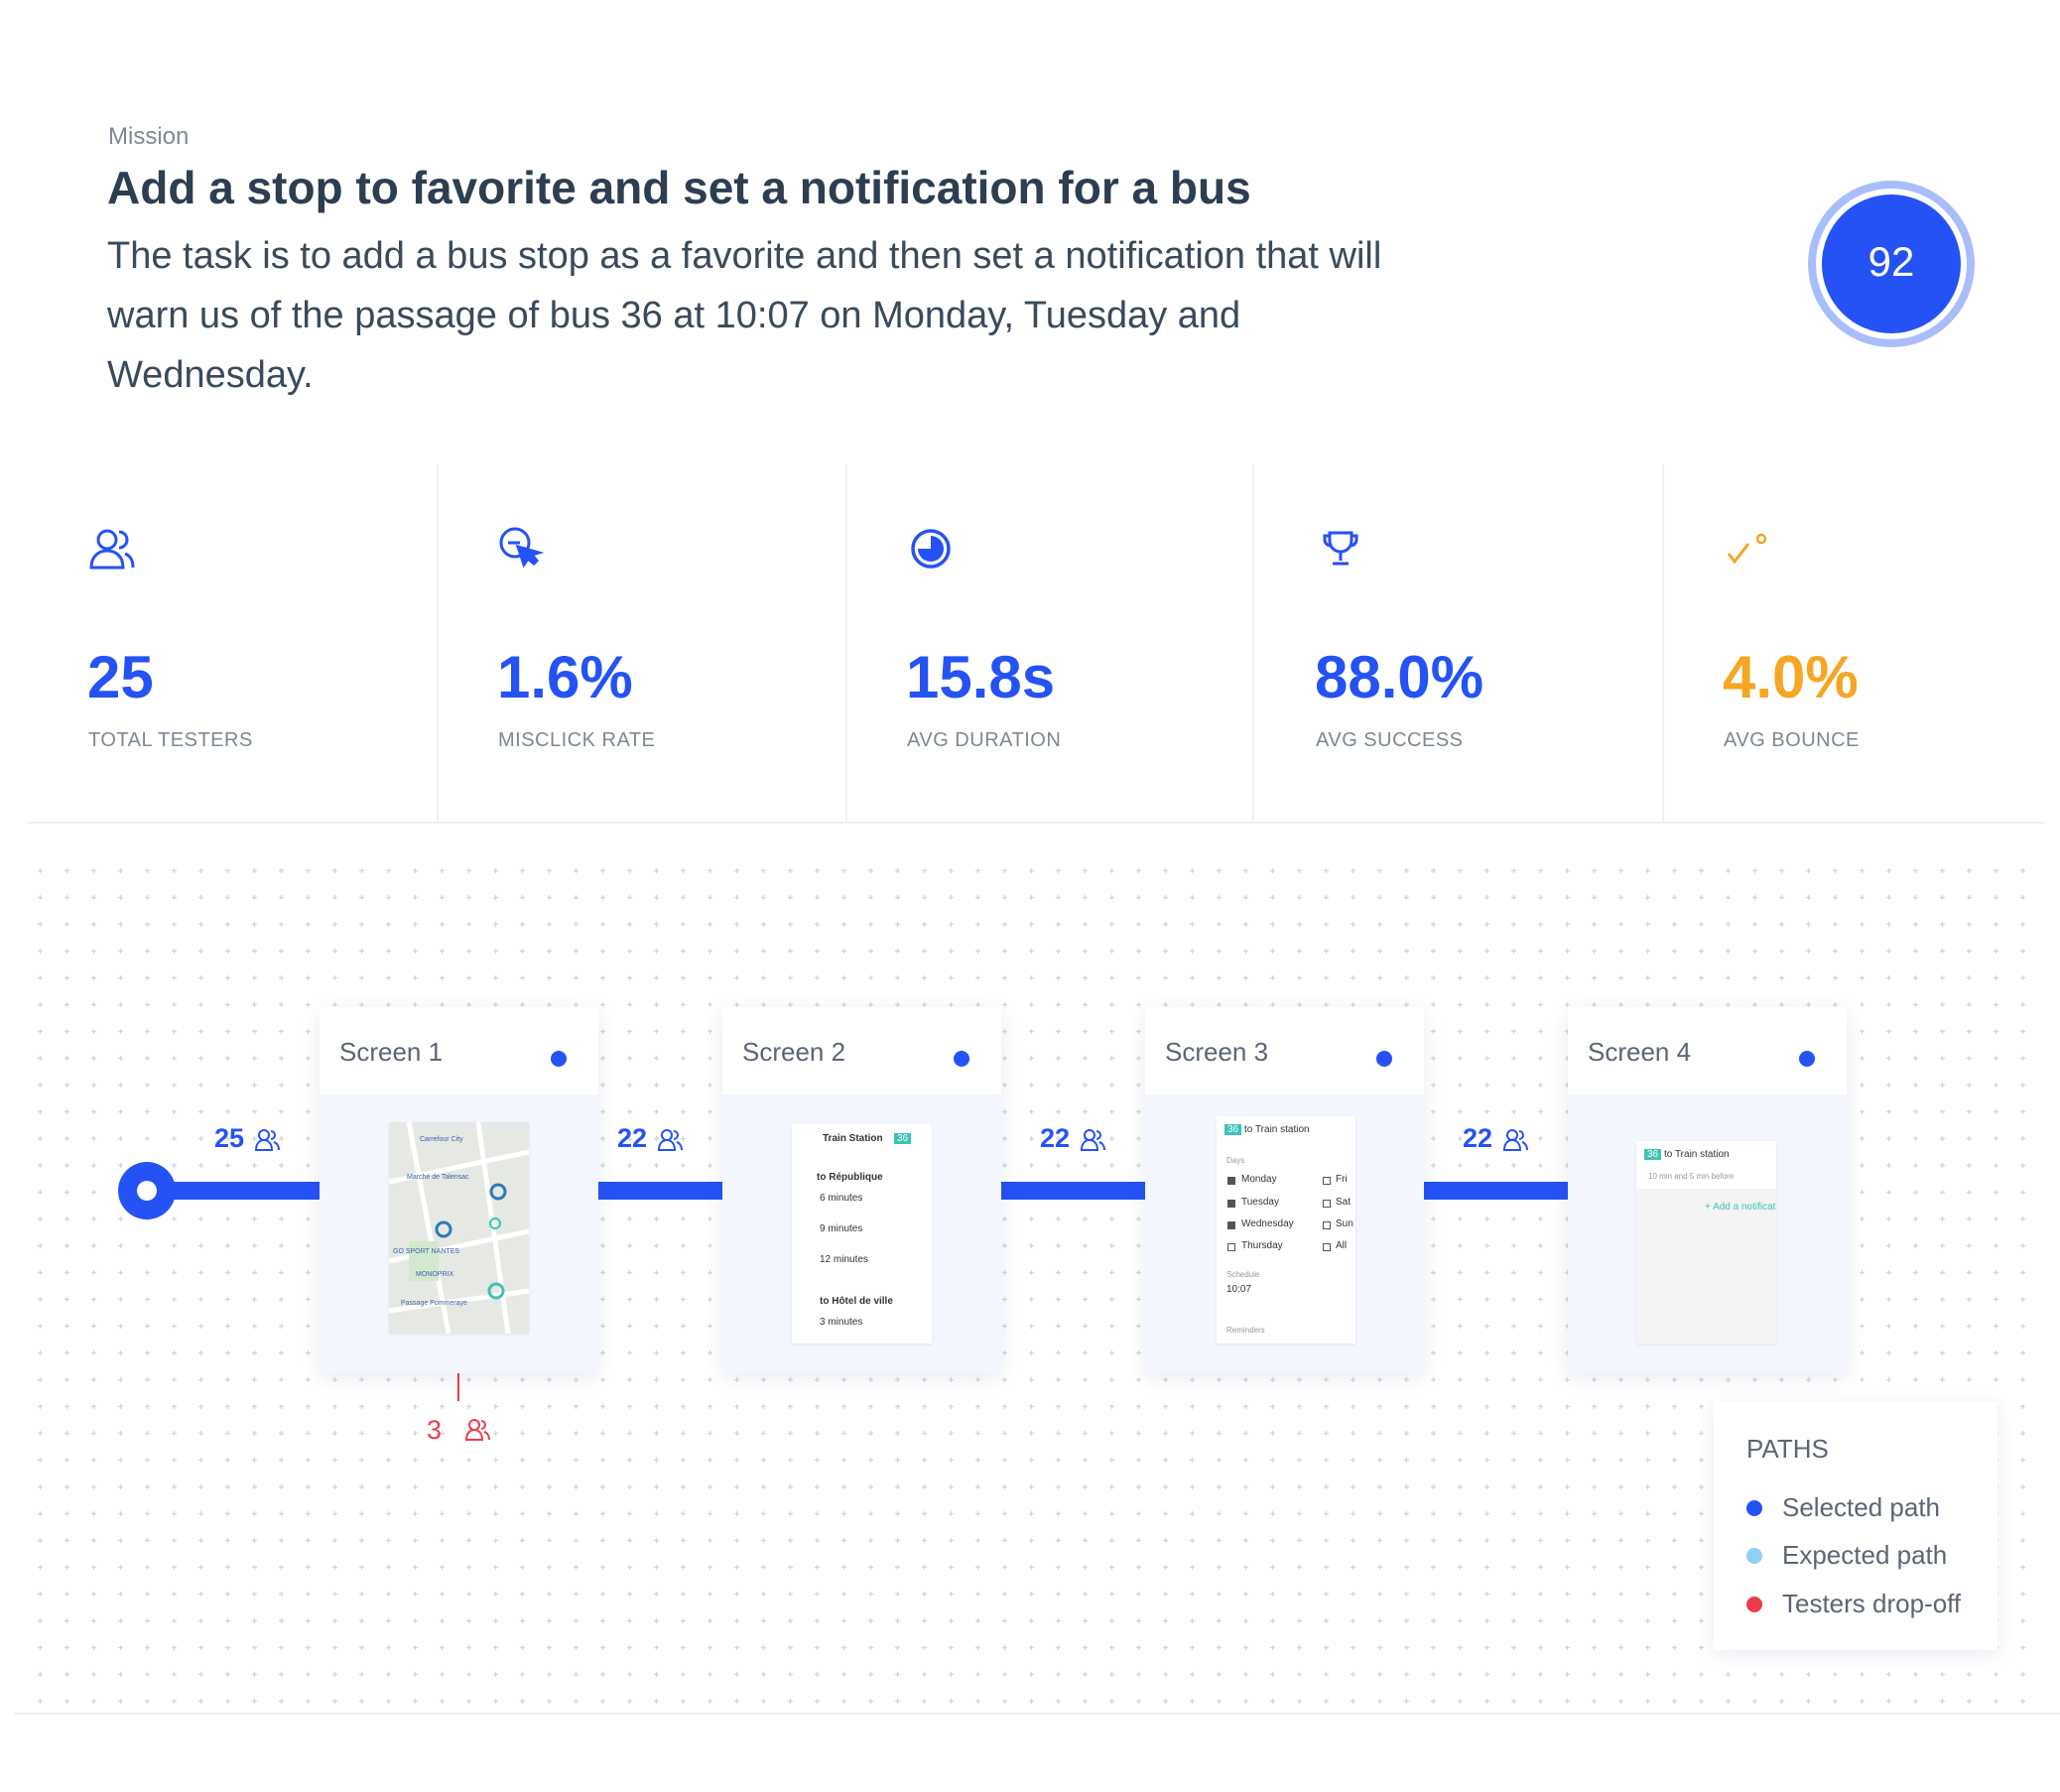 This screenshot has height=1792, width=2060. I want to click on stat-value: 15.8s, so click(981, 677).